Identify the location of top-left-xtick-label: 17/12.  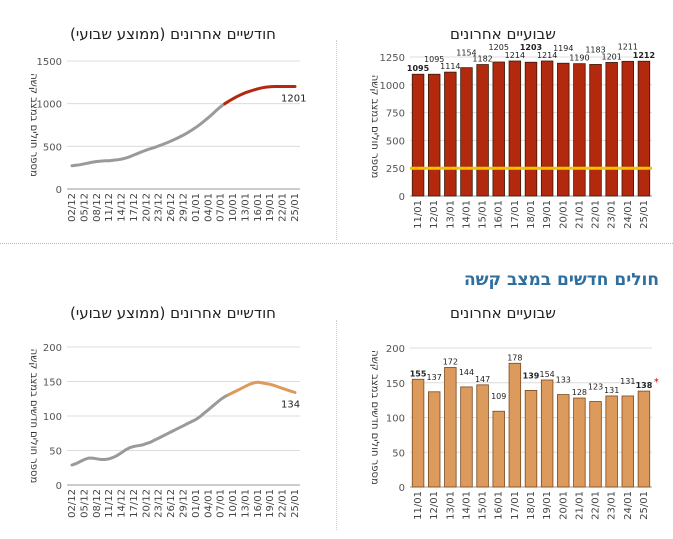
(134, 207).